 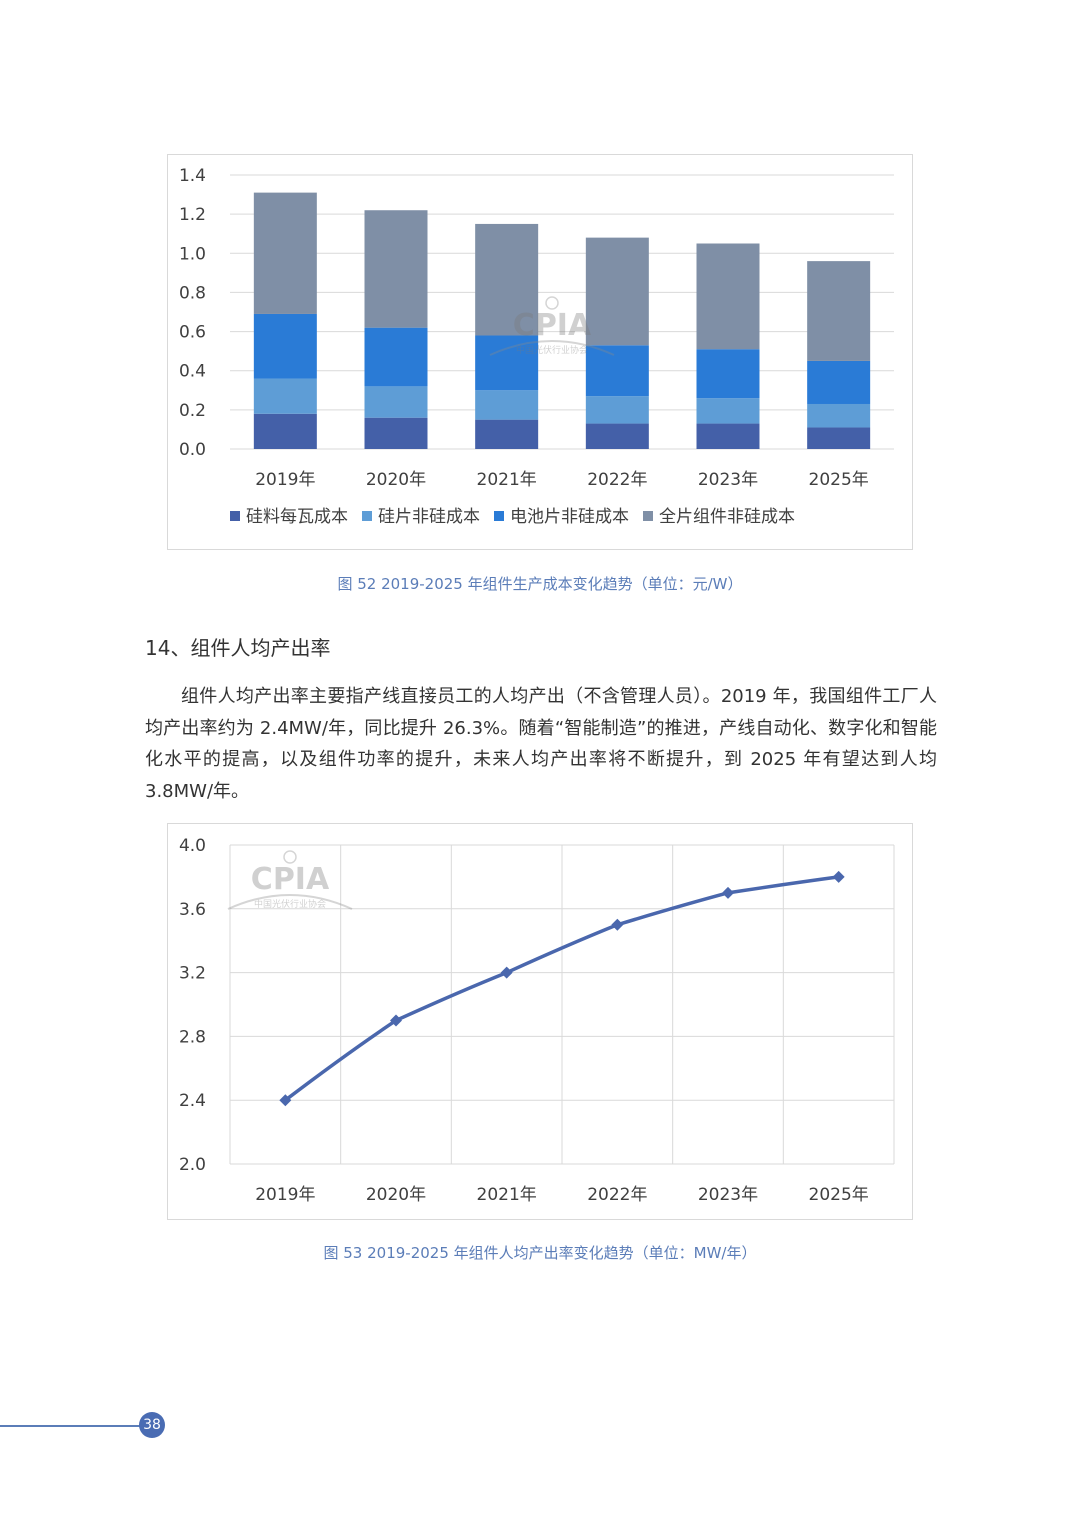 What do you see at coordinates (192, 372) in the screenshot?
I see `y-tick-label: 0.4` at bounding box center [192, 372].